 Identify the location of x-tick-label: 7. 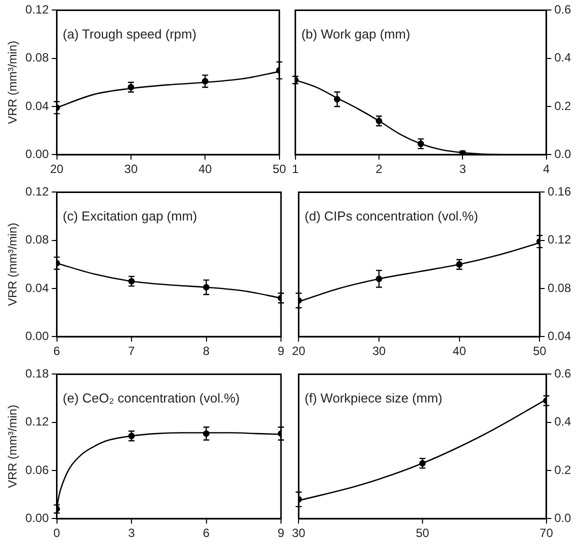
(132, 351).